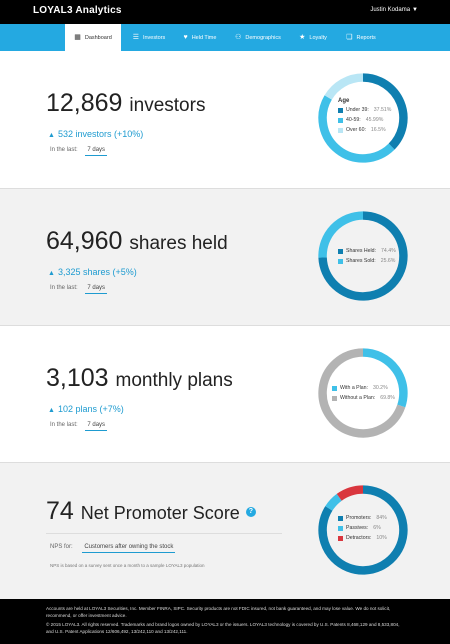 The height and width of the screenshot is (644, 450). Describe the element at coordinates (174, 380) in the screenshot. I see `plans-unit: monthly plans` at that location.